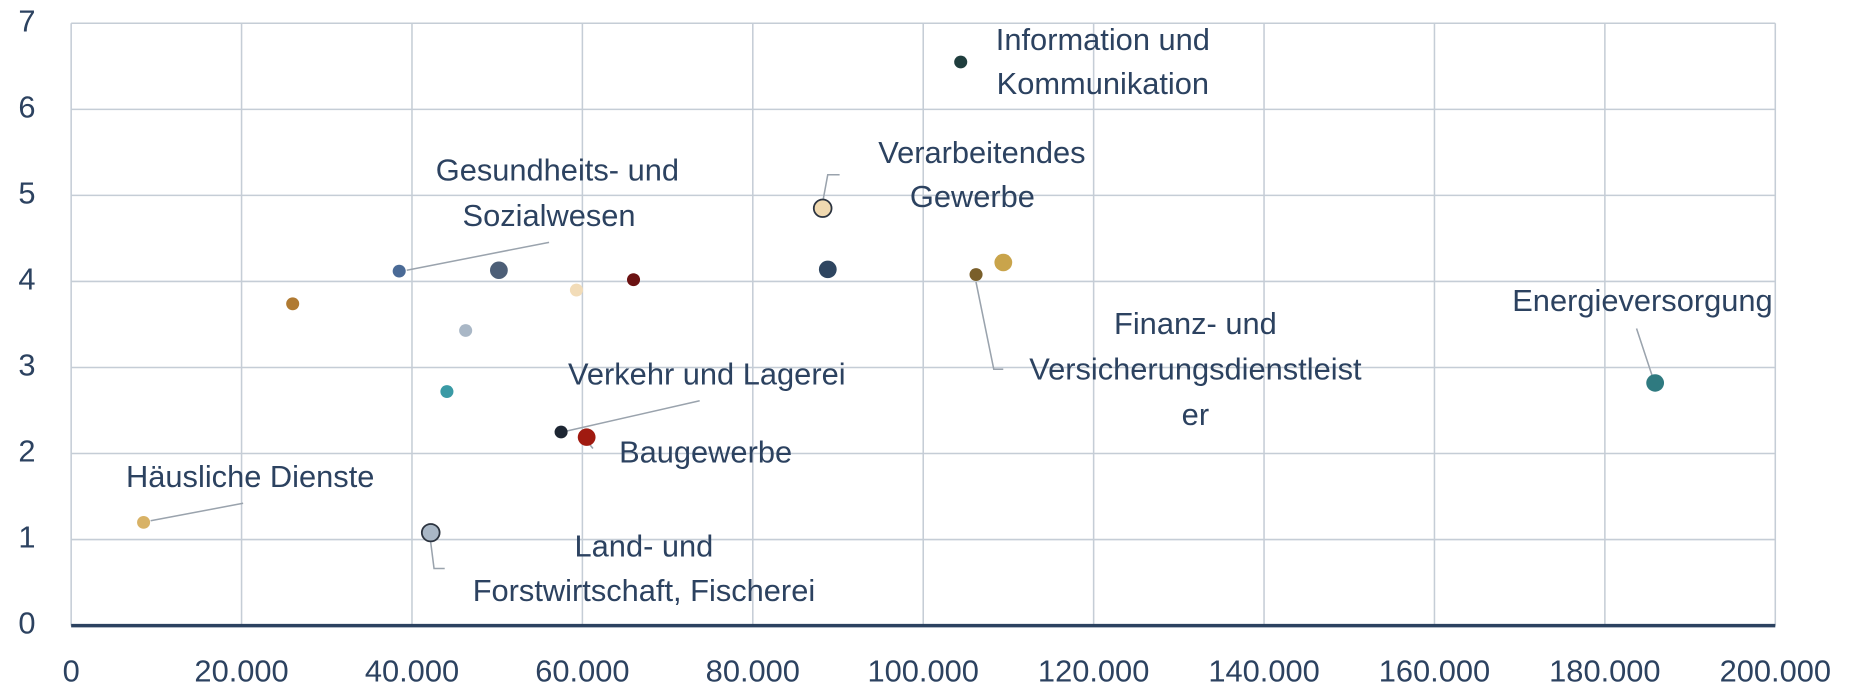  I want to click on point-label: er, so click(1195, 415).